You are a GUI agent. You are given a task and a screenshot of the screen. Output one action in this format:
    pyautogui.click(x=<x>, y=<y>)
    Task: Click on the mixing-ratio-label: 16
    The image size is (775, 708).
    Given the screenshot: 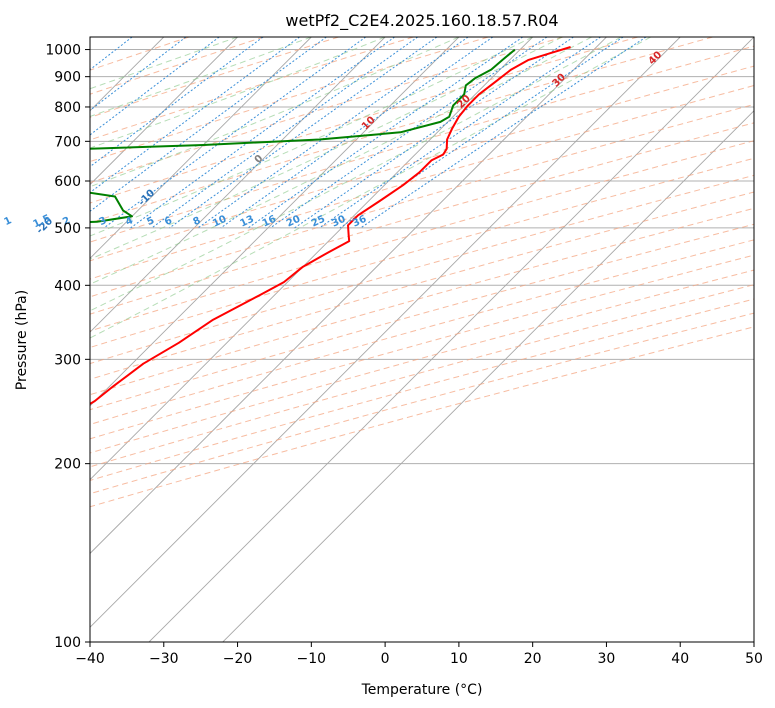 What is the action you would take?
    pyautogui.click(x=269, y=222)
    